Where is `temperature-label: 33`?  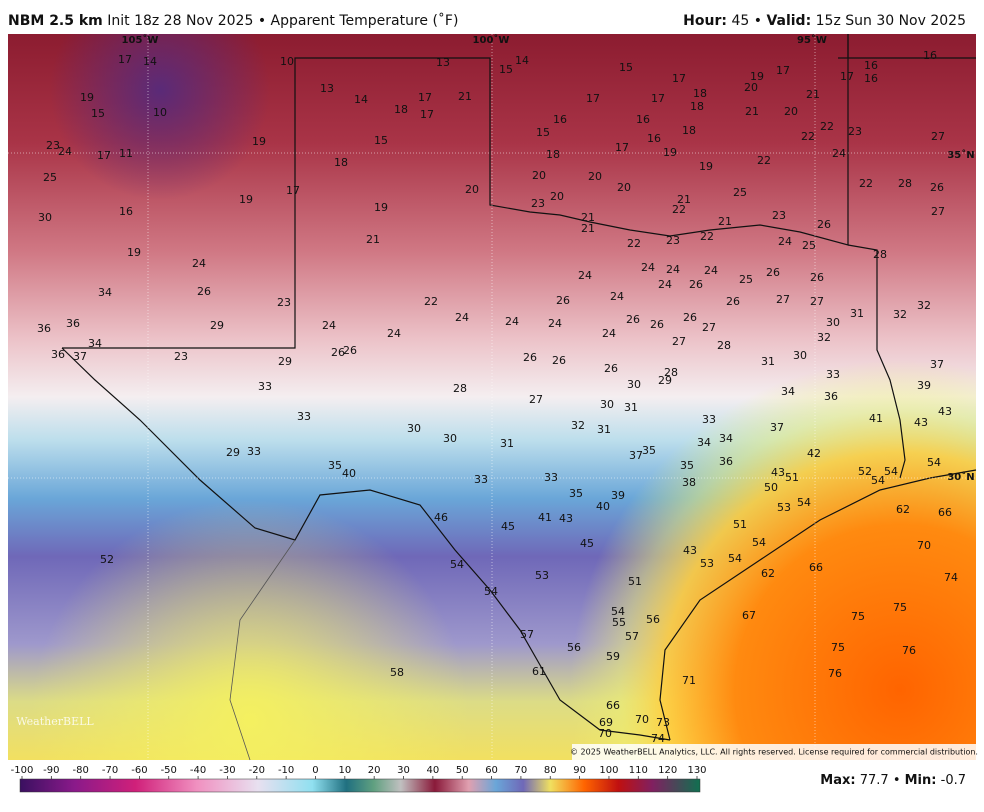 temperature-label: 33 is located at coordinates (265, 386).